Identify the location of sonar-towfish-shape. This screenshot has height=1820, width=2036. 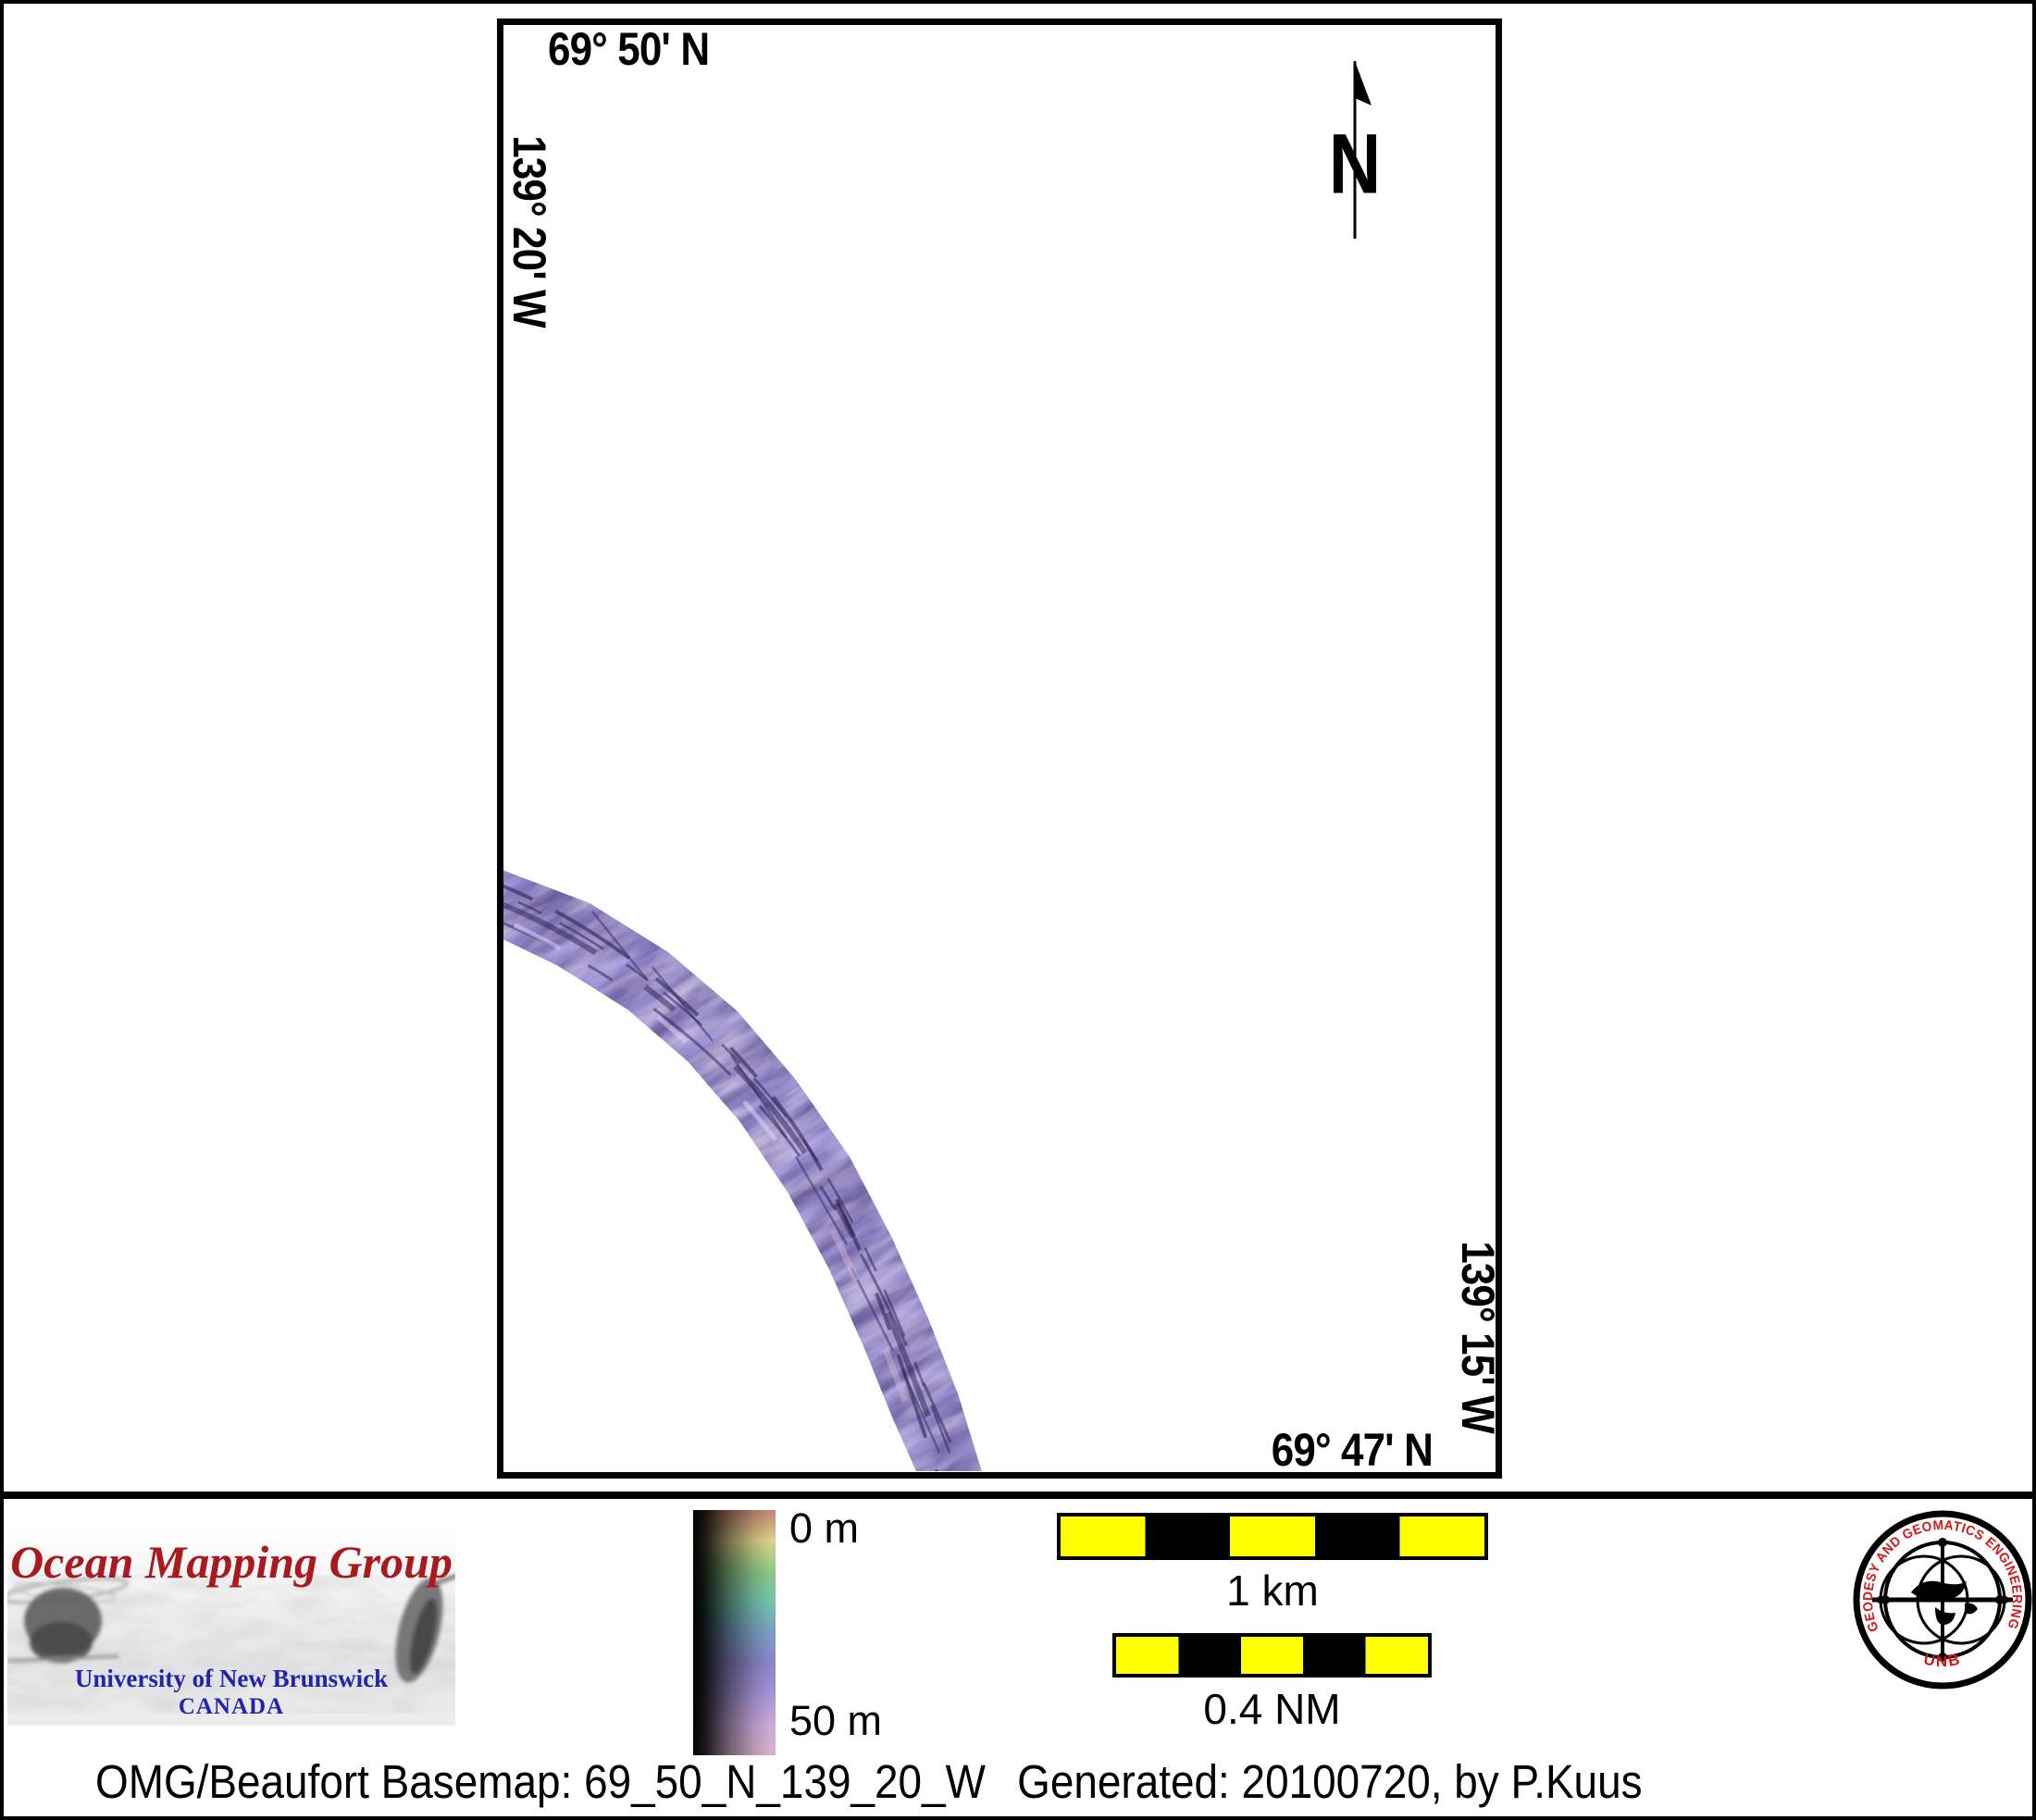
(68, 1620).